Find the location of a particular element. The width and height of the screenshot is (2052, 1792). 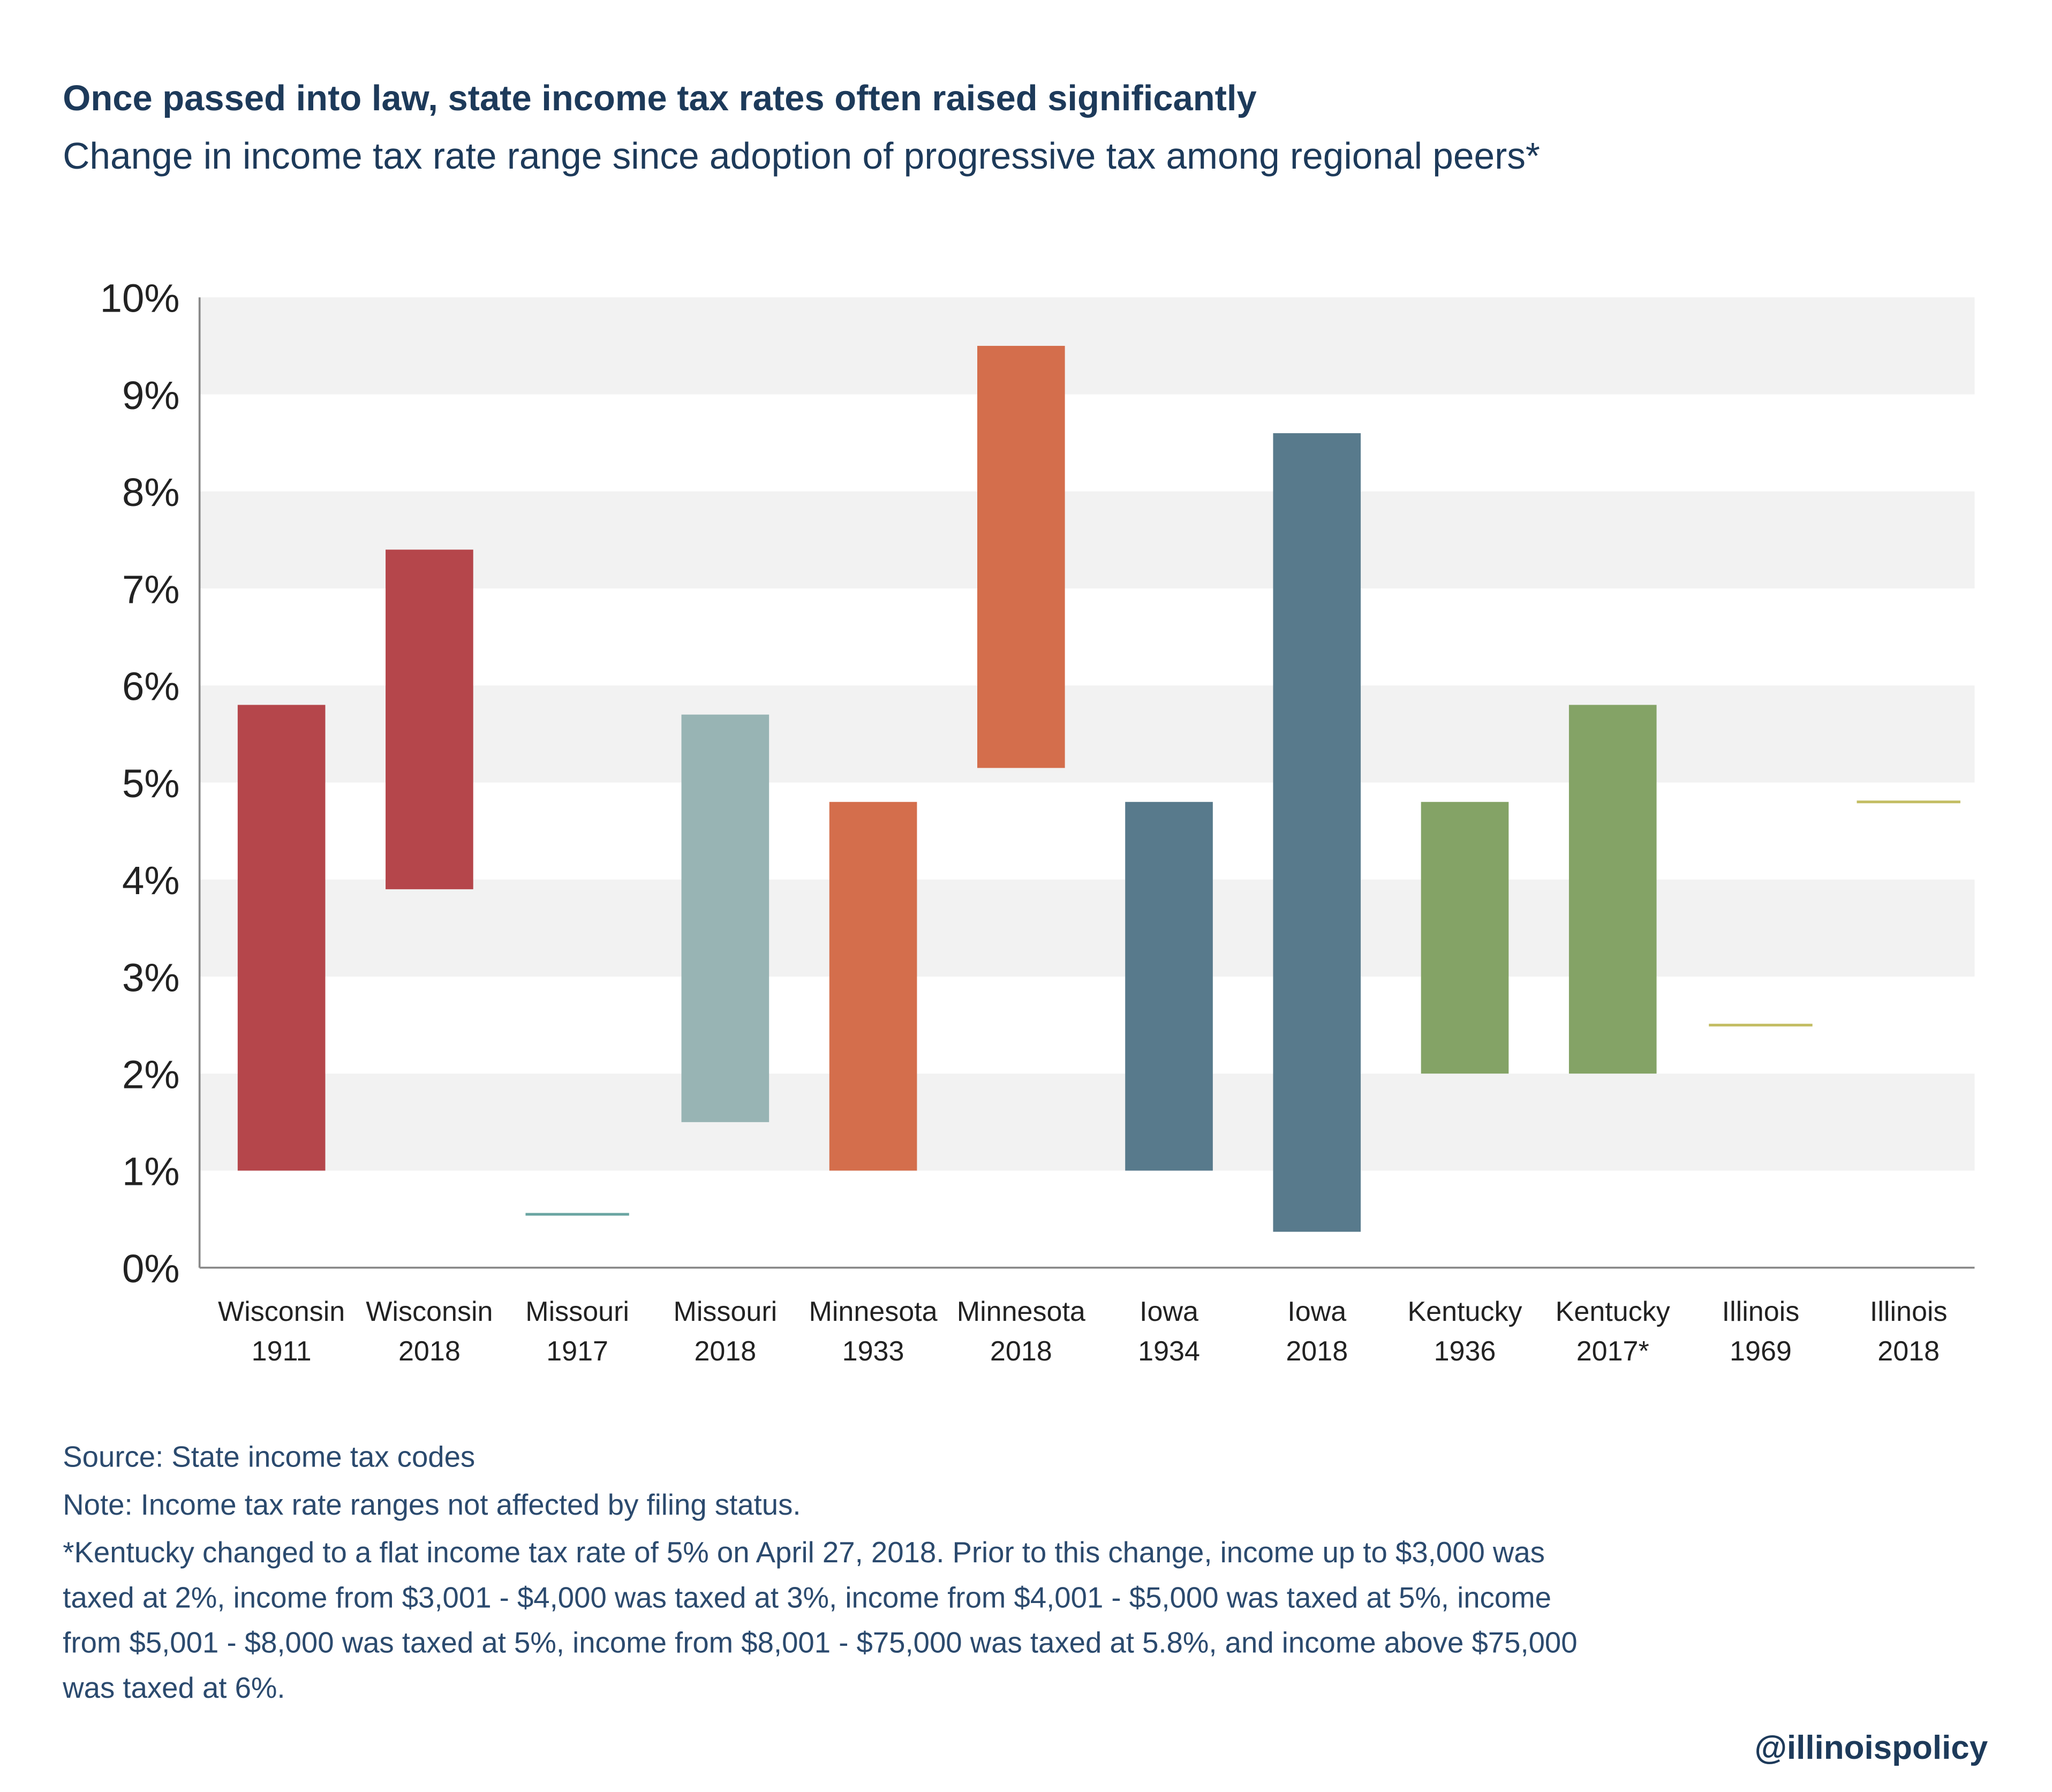

y-tick-label: 4% is located at coordinates (151, 881).